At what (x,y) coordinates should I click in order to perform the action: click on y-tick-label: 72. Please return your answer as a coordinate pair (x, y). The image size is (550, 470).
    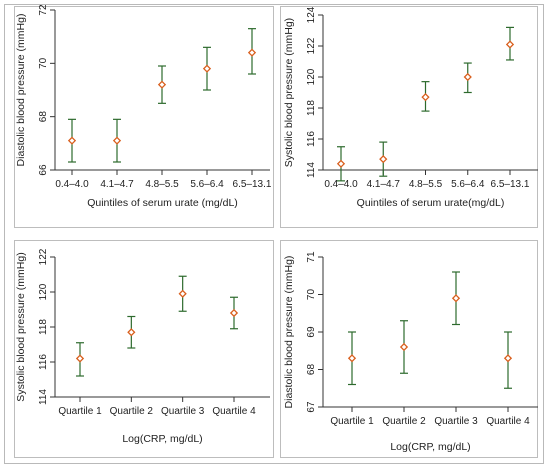
    Looking at the image, I should click on (43, 10).